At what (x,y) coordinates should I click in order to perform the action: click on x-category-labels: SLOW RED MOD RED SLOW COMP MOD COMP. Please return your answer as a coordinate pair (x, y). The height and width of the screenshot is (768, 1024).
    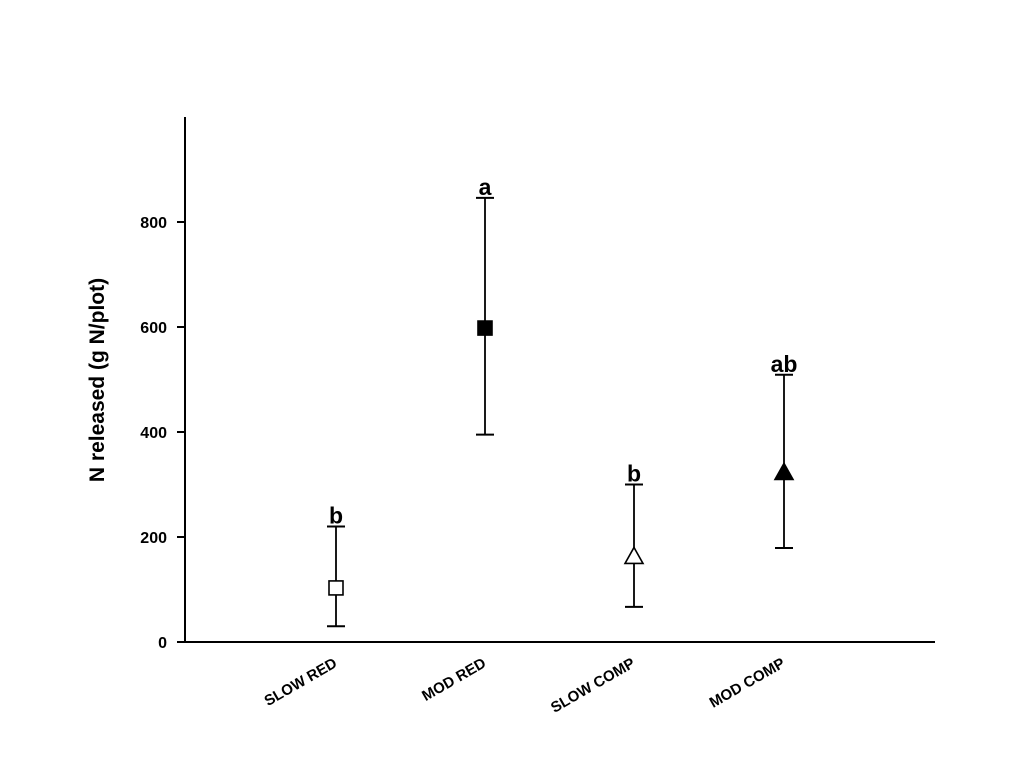
    Looking at the image, I should click on (524, 686).